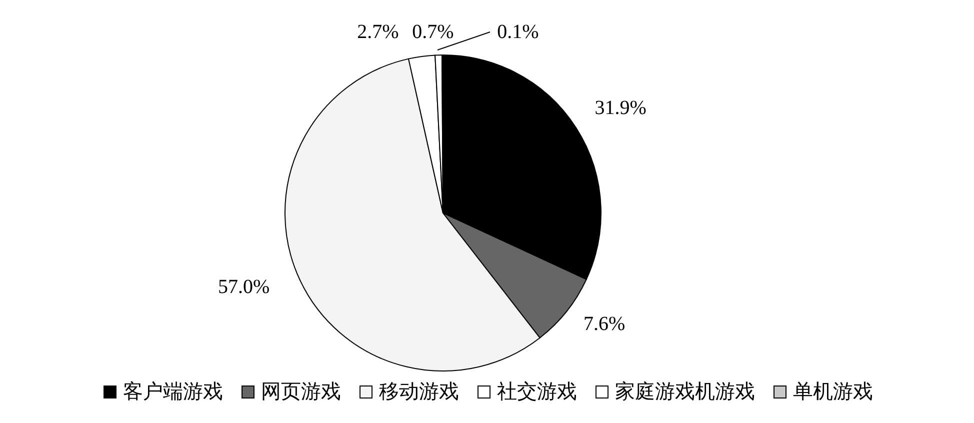  I want to click on data-label: 0.7%, so click(433, 32).